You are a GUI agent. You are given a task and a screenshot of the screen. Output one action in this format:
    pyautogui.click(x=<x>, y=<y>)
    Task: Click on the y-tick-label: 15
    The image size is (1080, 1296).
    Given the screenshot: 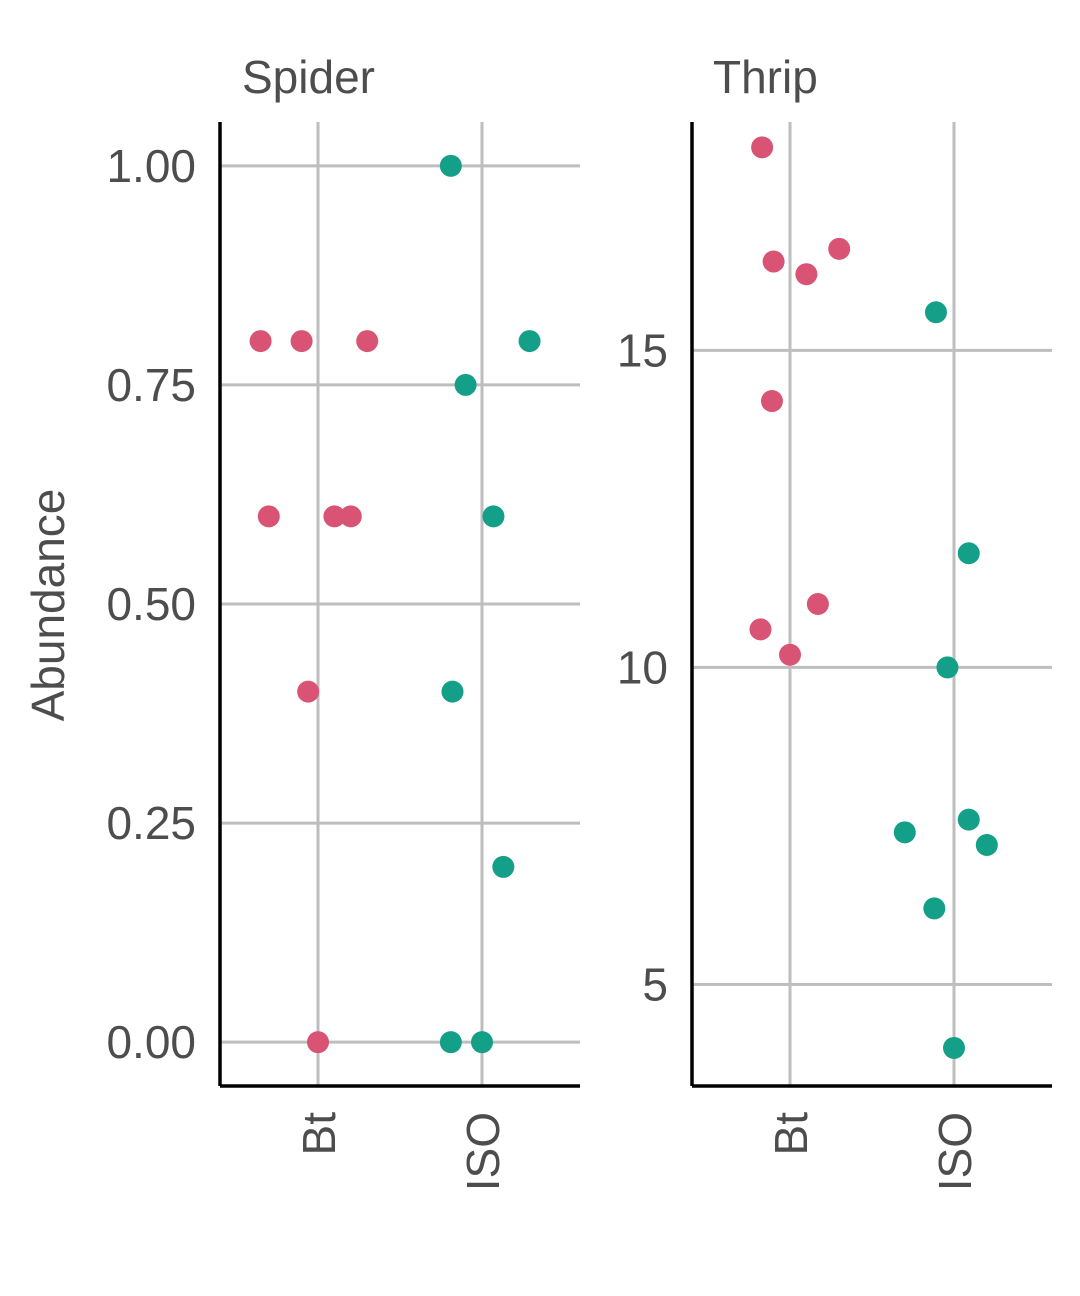 What is the action you would take?
    pyautogui.click(x=642, y=350)
    